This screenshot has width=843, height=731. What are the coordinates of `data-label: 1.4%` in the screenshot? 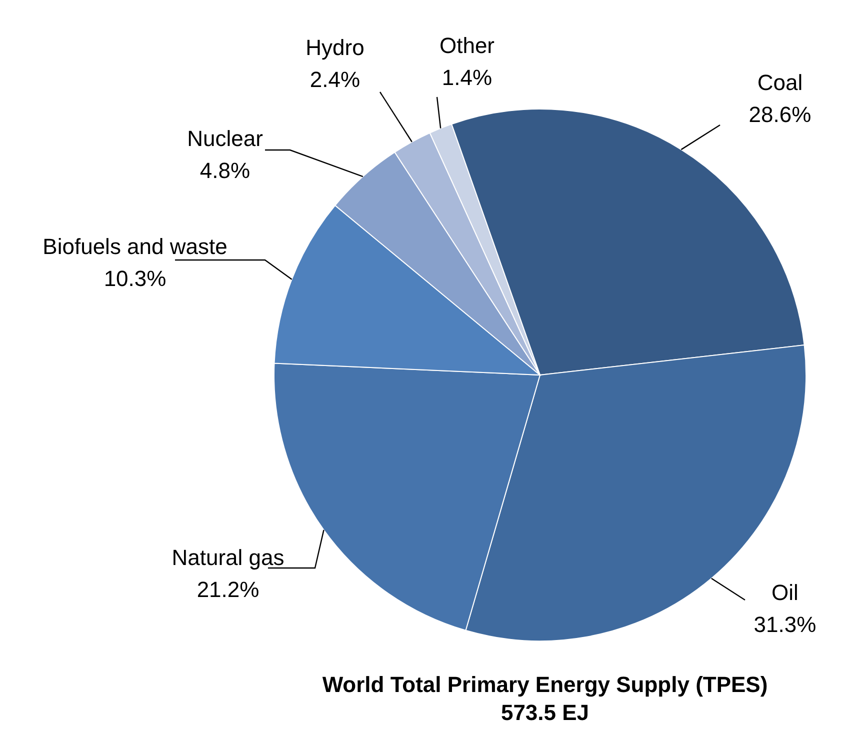 It's located at (467, 77).